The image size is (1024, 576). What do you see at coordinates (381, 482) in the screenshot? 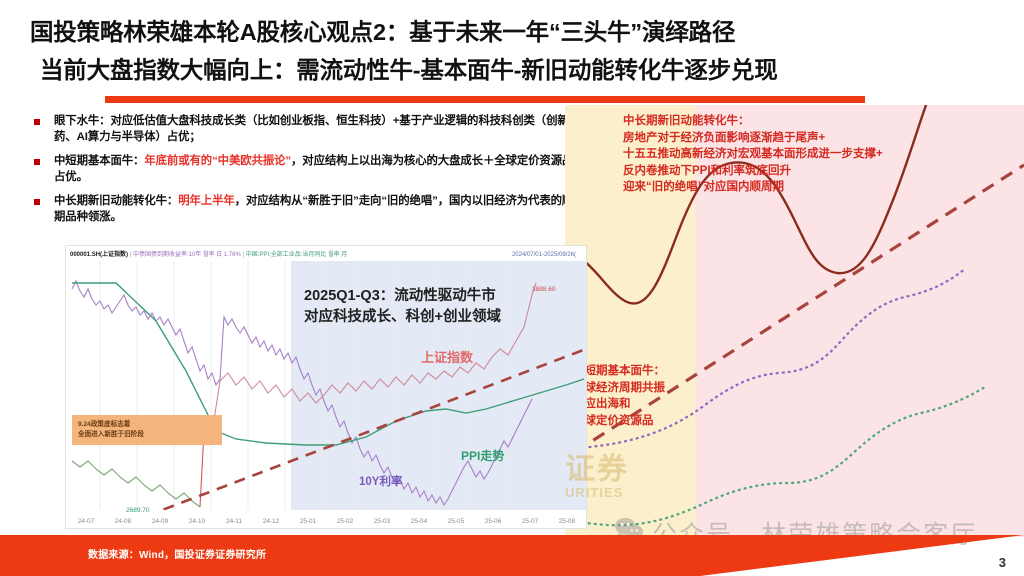
I see `annotation-rate-label: 10Y利率` at bounding box center [381, 482].